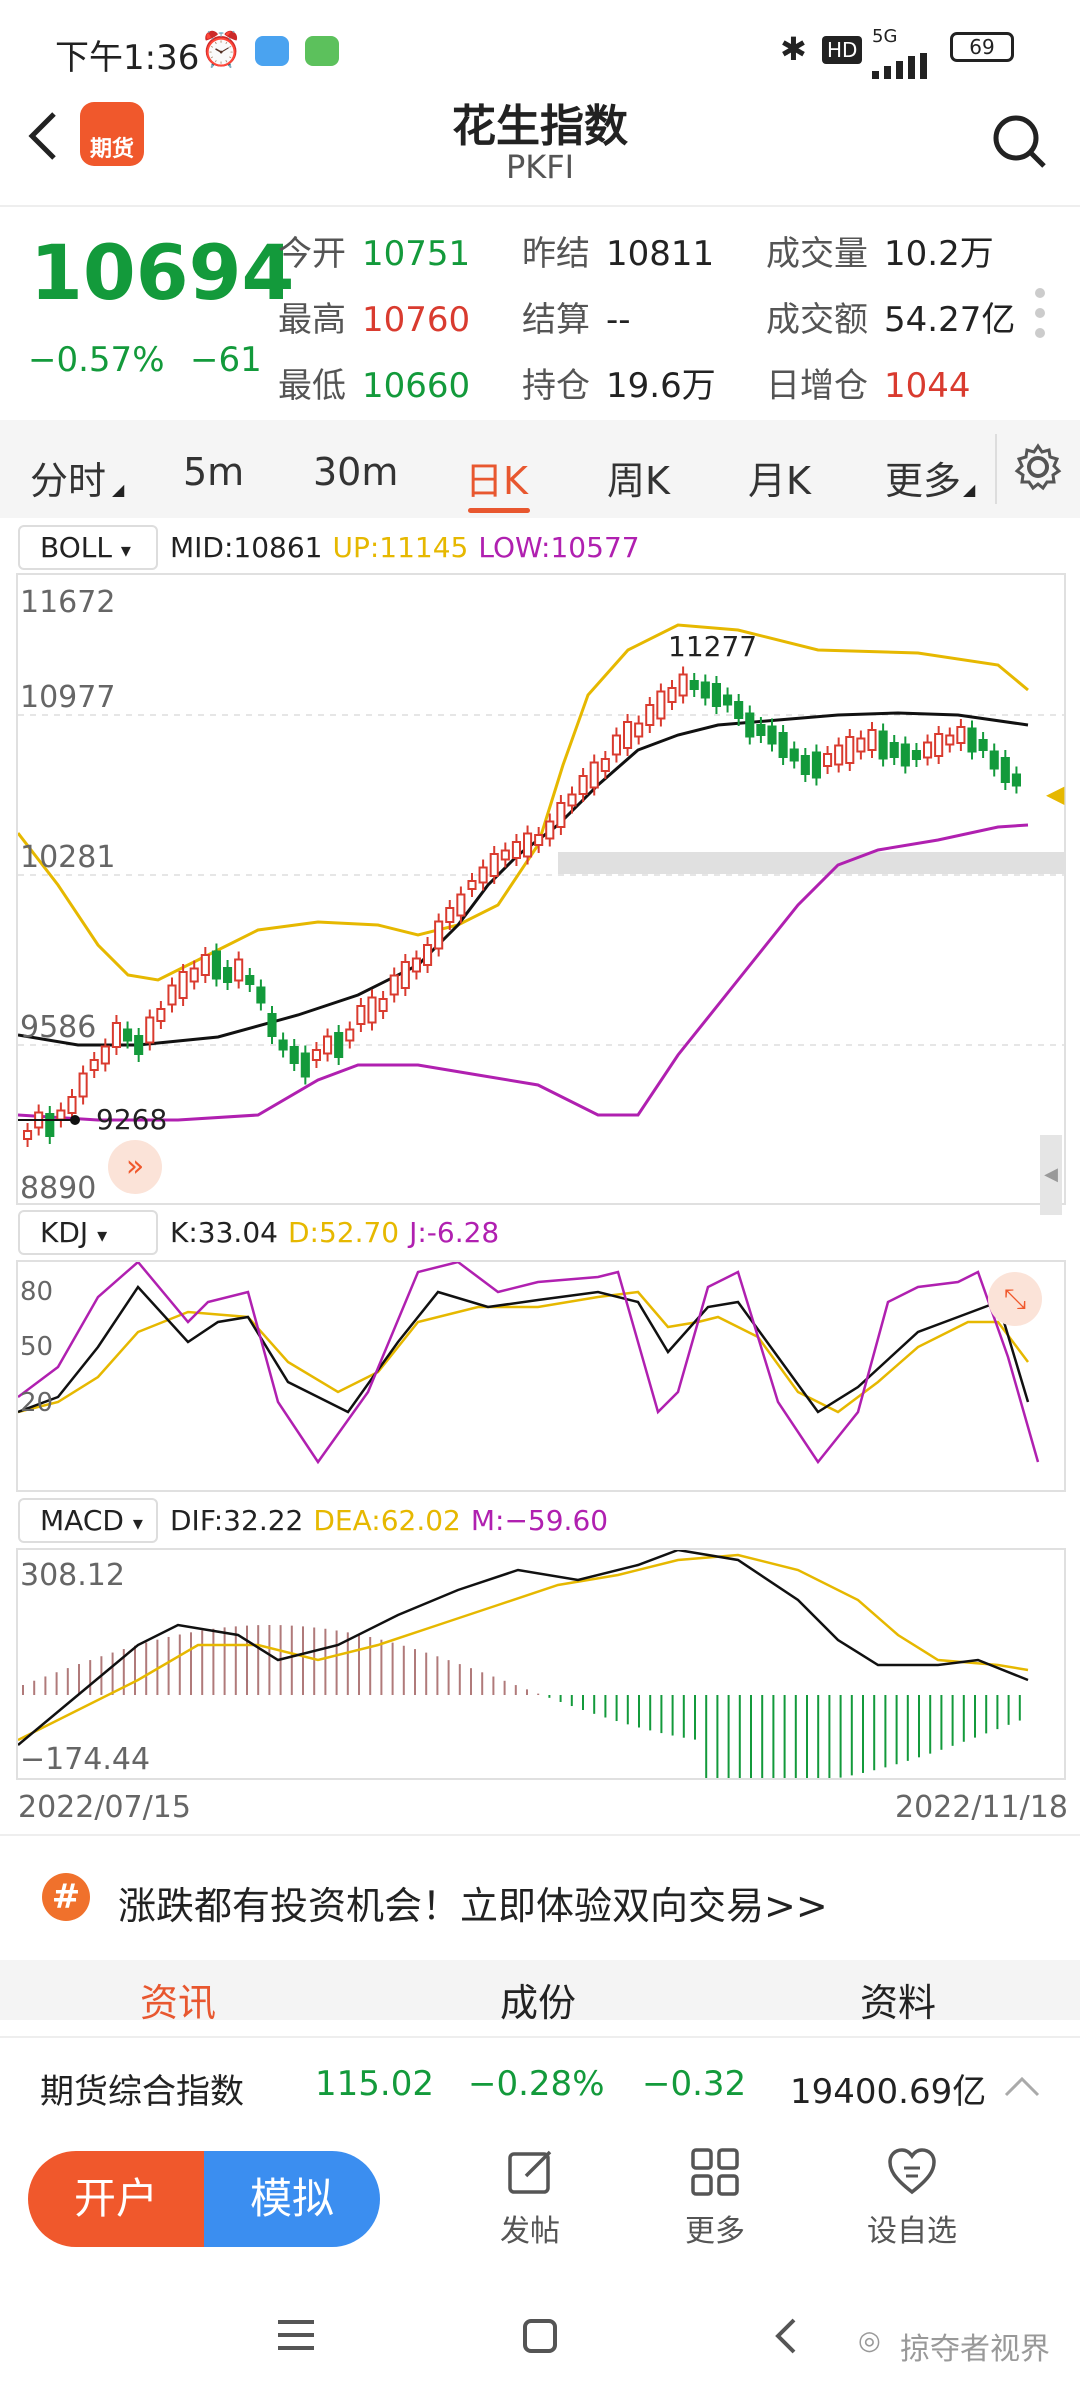 The image size is (1080, 2400). I want to click on message-app-icon, so click(272, 51).